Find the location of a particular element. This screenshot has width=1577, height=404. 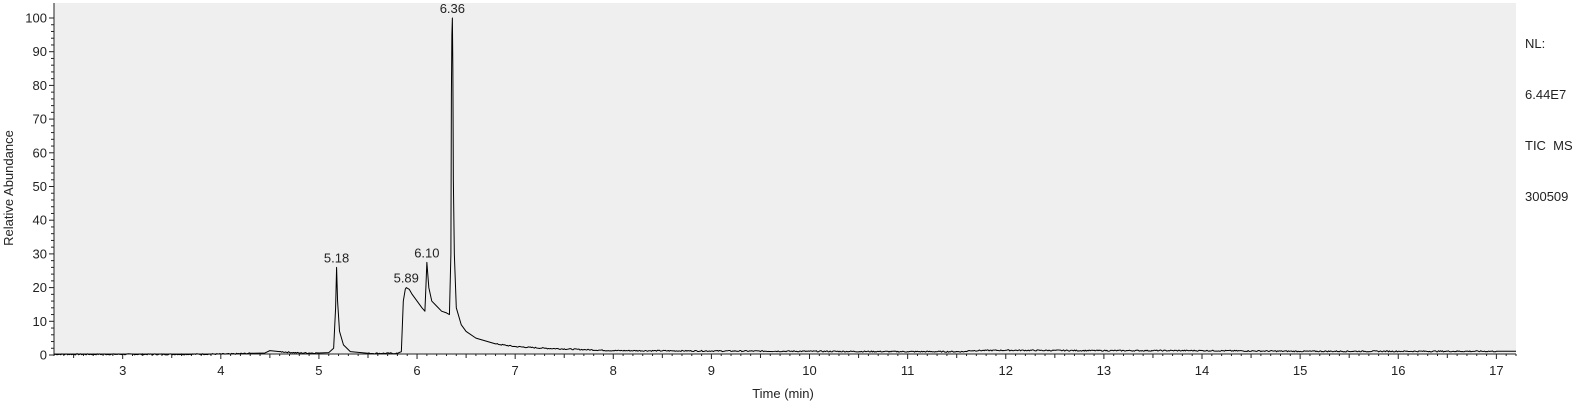

x-tick-label: 14 is located at coordinates (1202, 370).